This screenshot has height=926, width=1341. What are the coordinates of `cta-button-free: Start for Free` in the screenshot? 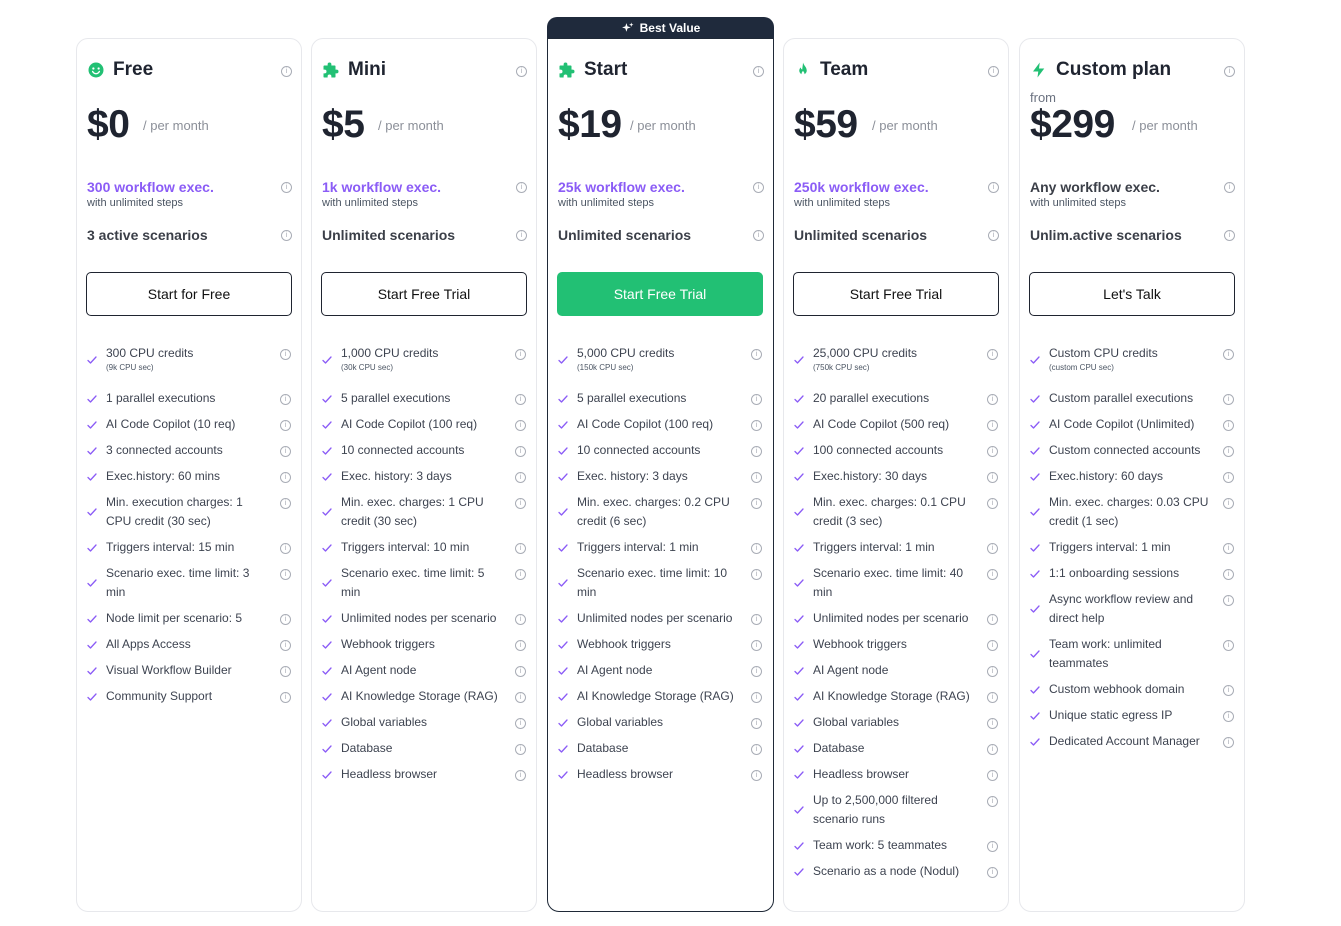 It's located at (189, 294).